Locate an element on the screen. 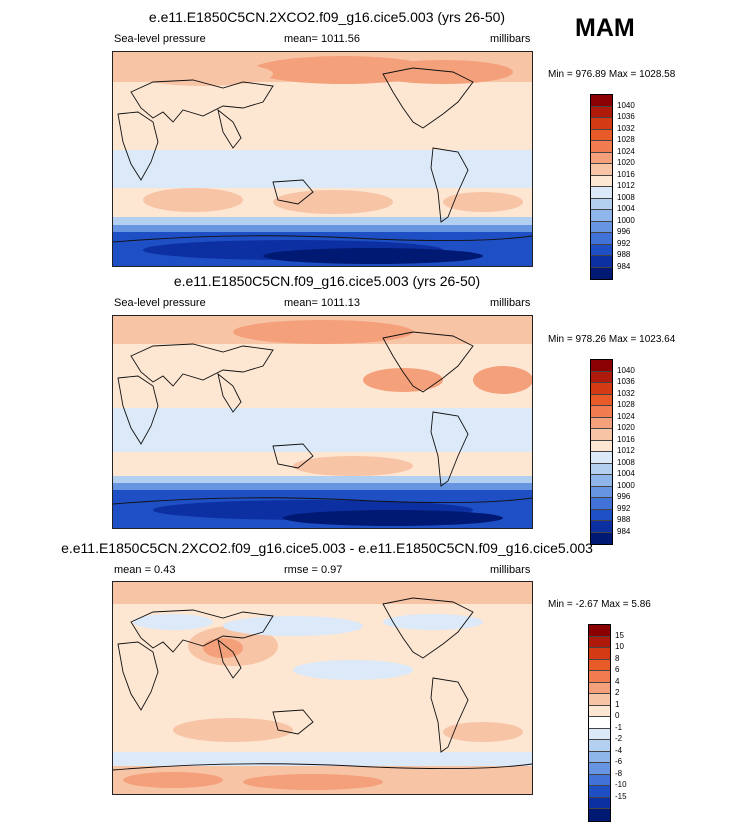 This screenshot has width=733, height=822. colorbar-tick-label: -4 is located at coordinates (619, 750).